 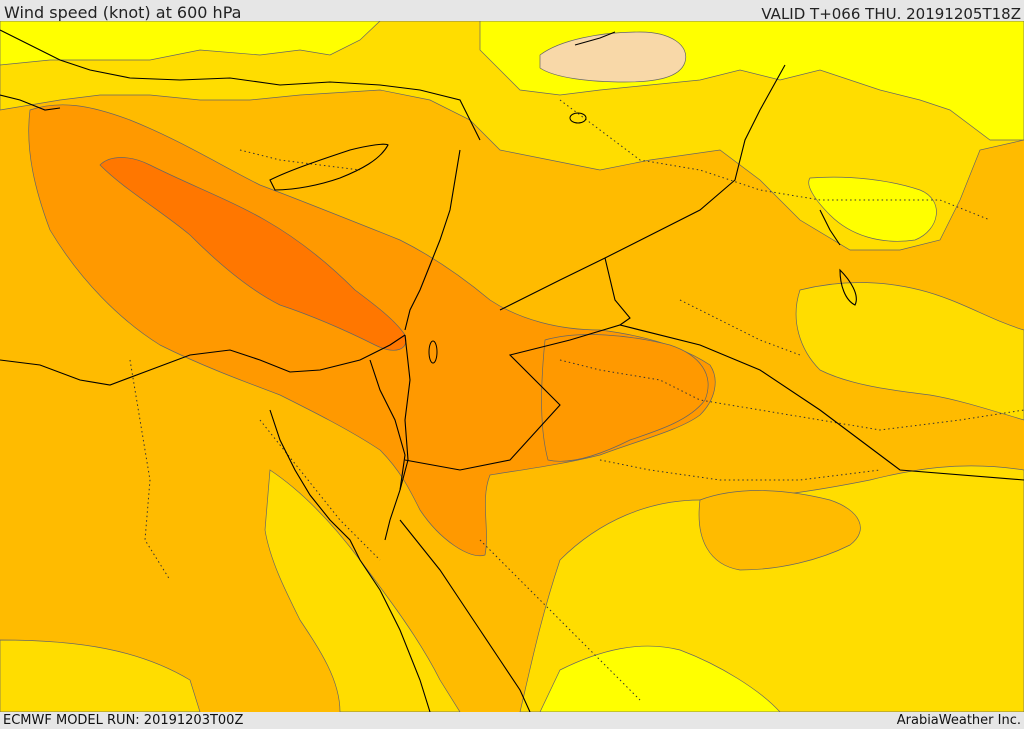 What do you see at coordinates (578, 118) in the screenshot?
I see `lake-van` at bounding box center [578, 118].